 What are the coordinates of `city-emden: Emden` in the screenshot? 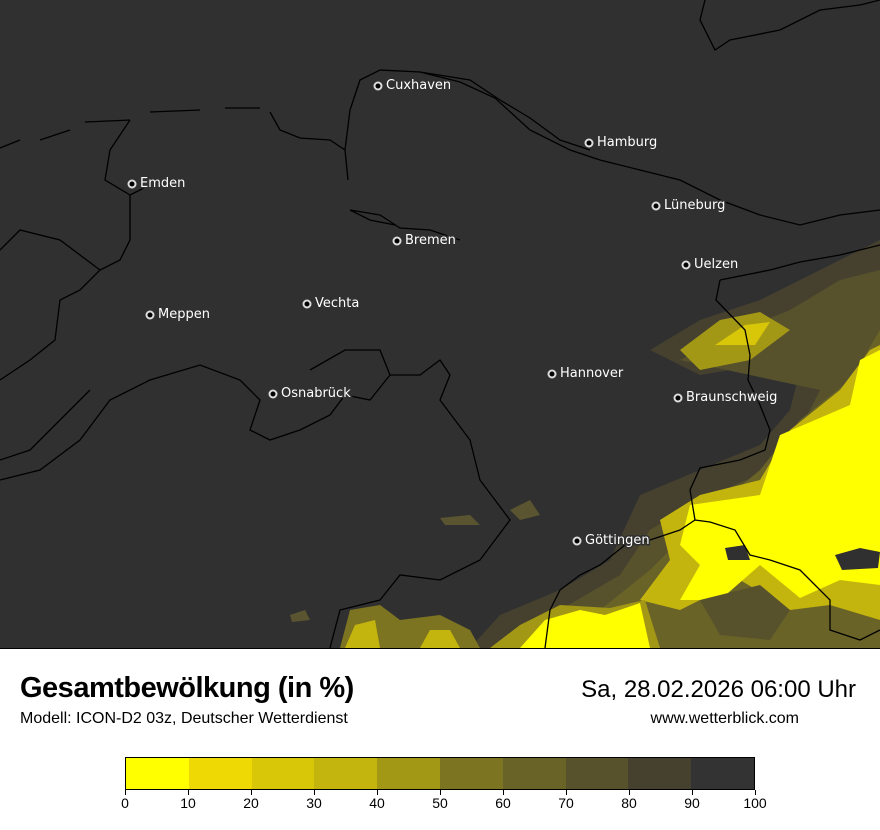 It's located at (157, 184).